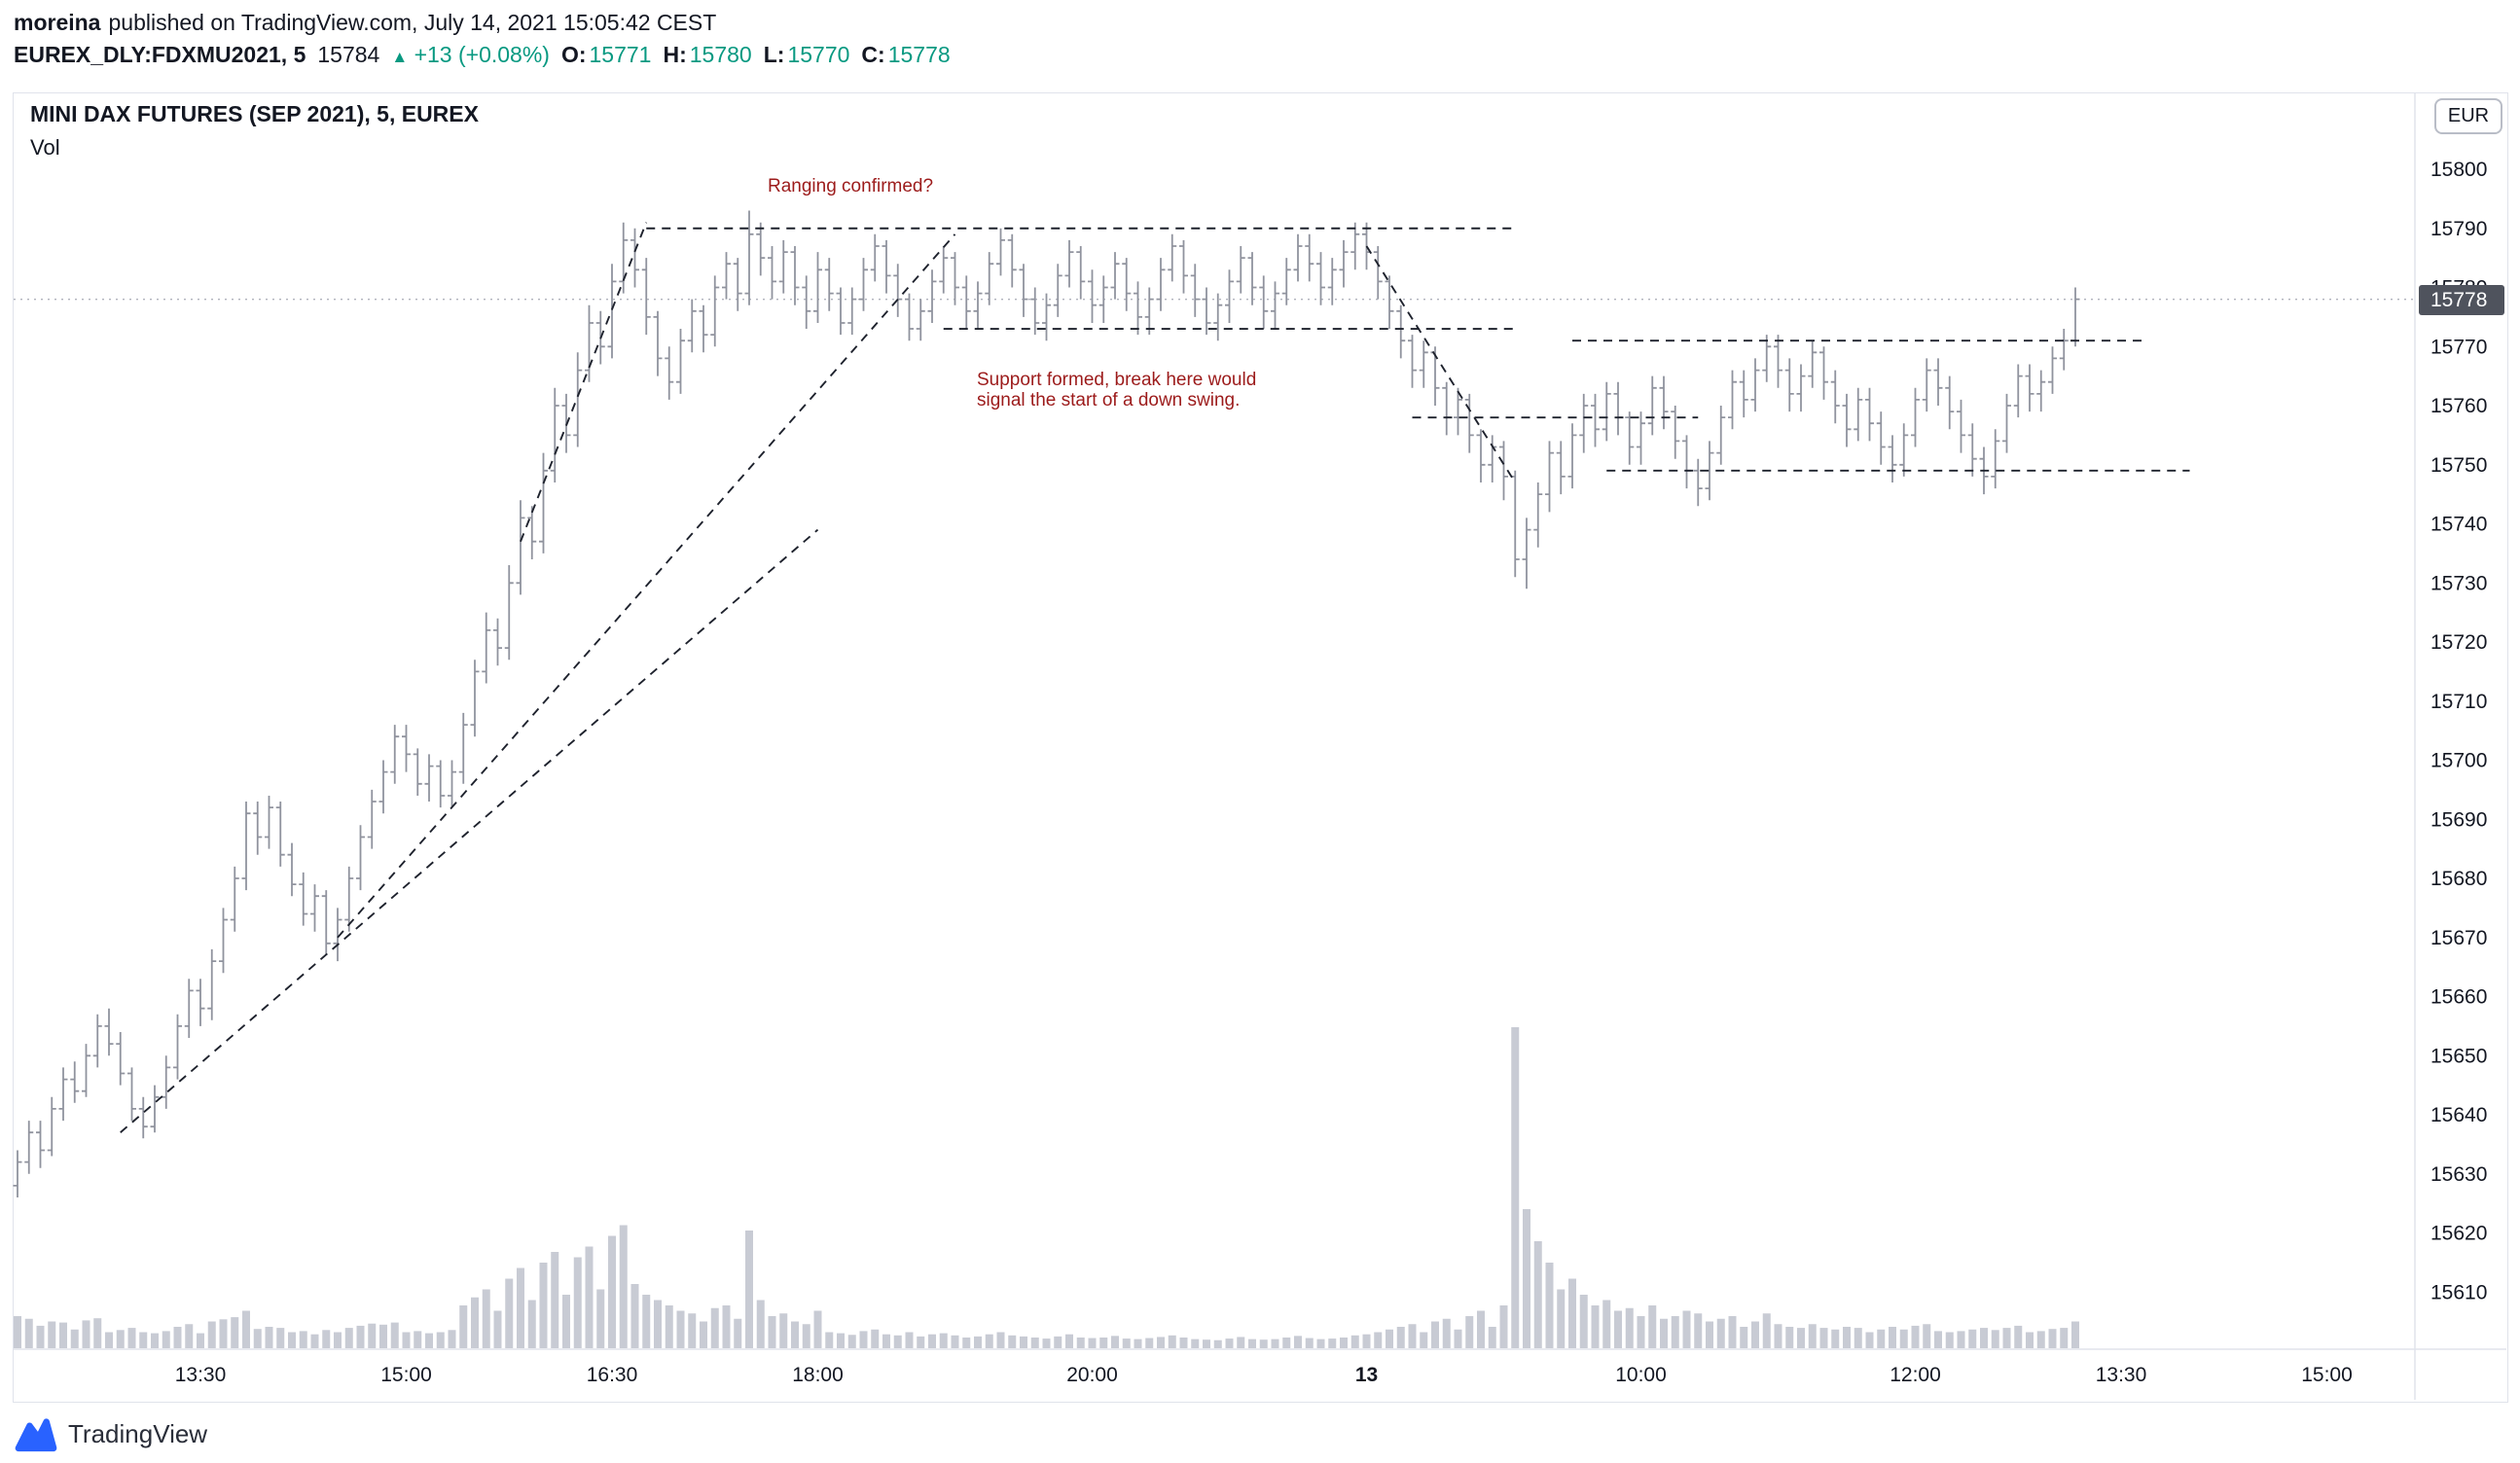  I want to click on drawing-trendline-steep, so click(584, 383).